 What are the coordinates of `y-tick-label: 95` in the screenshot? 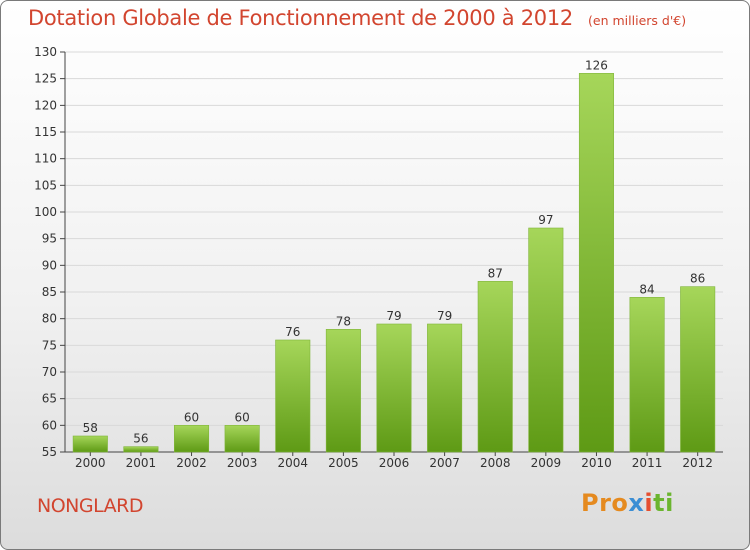 It's located at (49, 239).